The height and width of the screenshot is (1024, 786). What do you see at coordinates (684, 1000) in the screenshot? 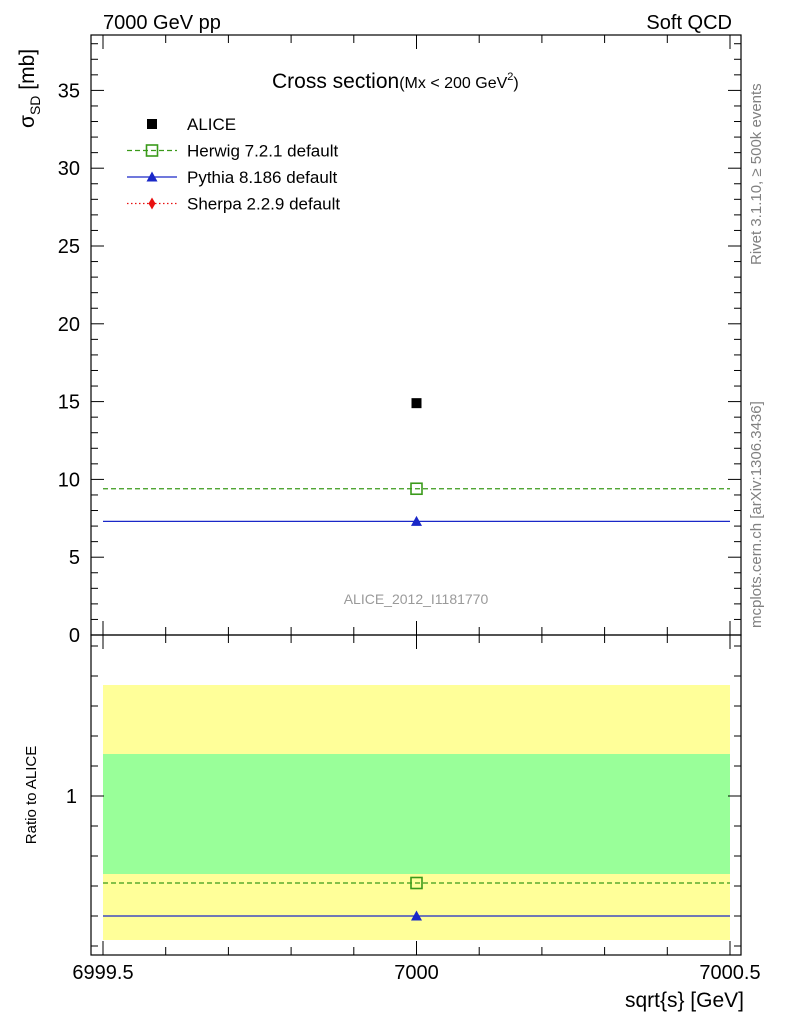
I see `x-axis-label: sqrt{s} [GeV]` at bounding box center [684, 1000].